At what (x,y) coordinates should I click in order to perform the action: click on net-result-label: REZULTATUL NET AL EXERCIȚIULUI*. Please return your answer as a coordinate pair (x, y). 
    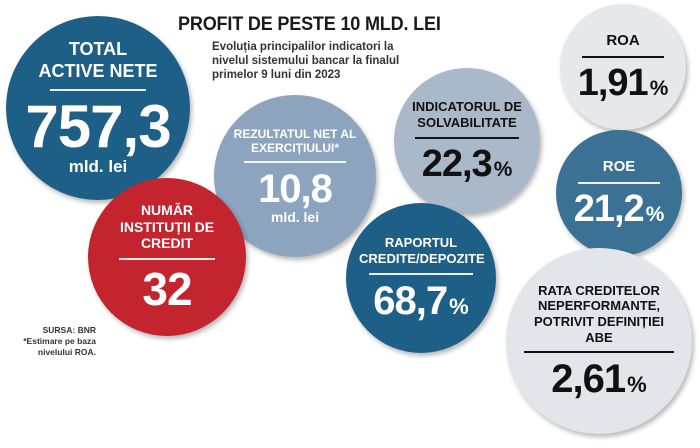
    Looking at the image, I should click on (295, 140).